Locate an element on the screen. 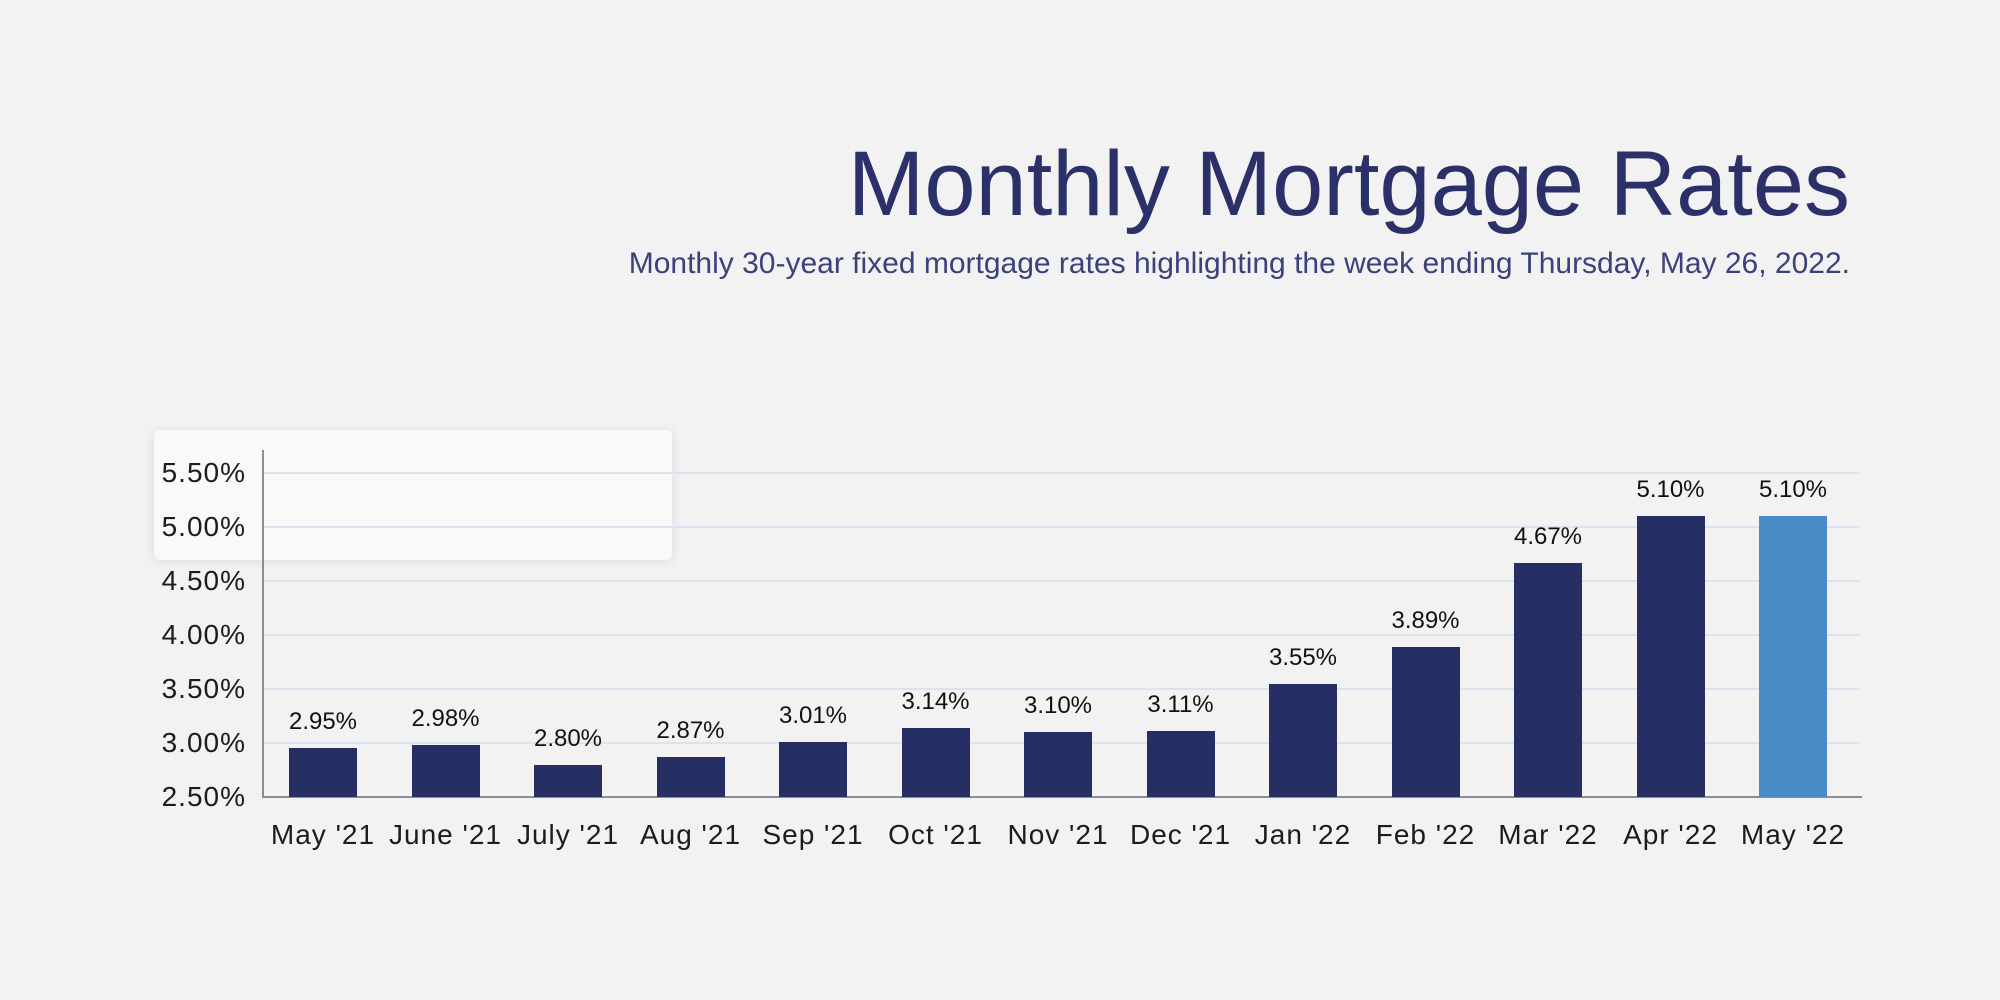 The height and width of the screenshot is (1000, 2000). y-axis-tick-label: 2.50% is located at coordinates (203, 796).